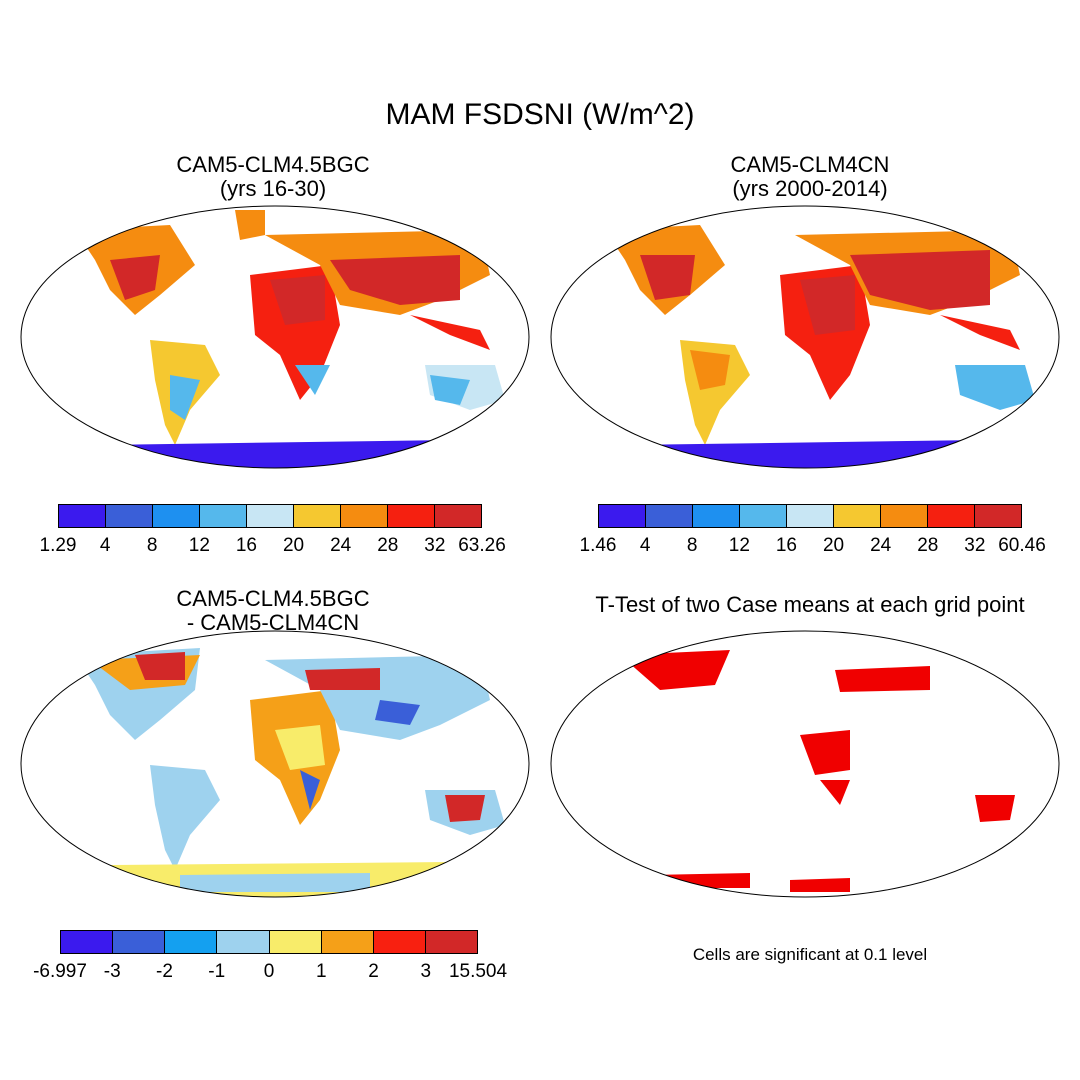 The image size is (1080, 1080). I want to click on panel1-colorbar, so click(270, 516).